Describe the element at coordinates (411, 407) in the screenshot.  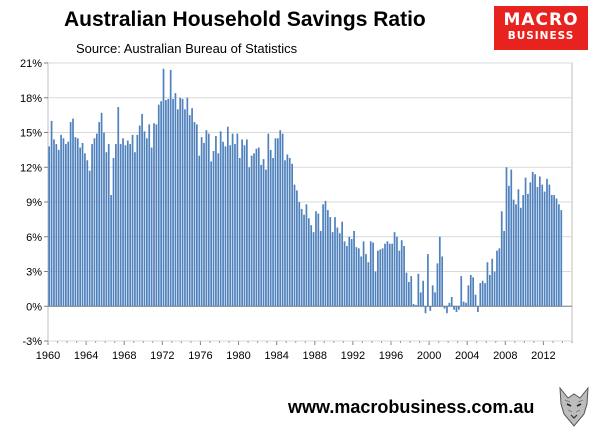
I see `footer-url: www.macrobusiness.com.au` at that location.